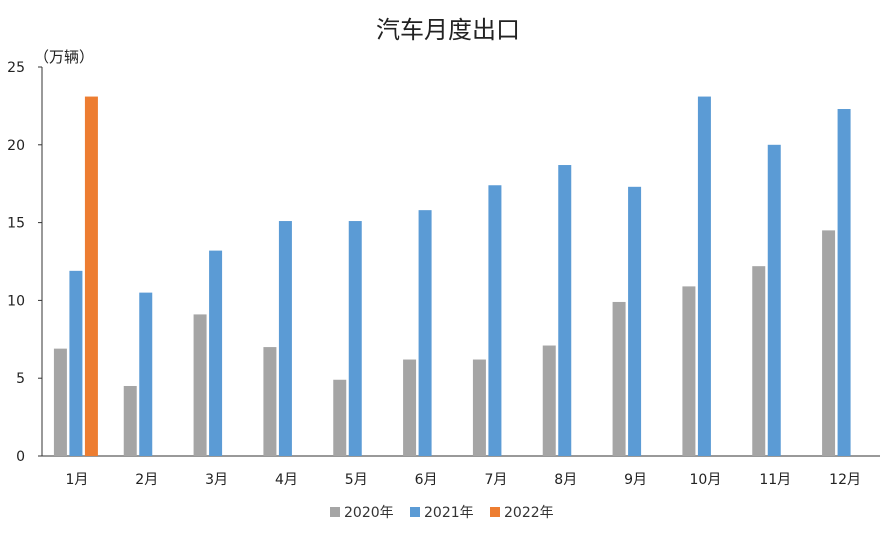 This screenshot has height=540, width=896. I want to click on x-tick-label: 2月, so click(146, 480).